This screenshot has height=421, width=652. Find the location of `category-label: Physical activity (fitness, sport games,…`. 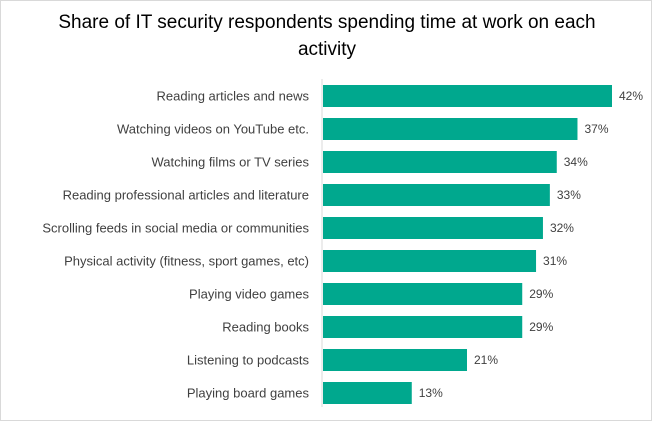

category-label: Physical activity (fitness, sport games,… is located at coordinates (186, 261).